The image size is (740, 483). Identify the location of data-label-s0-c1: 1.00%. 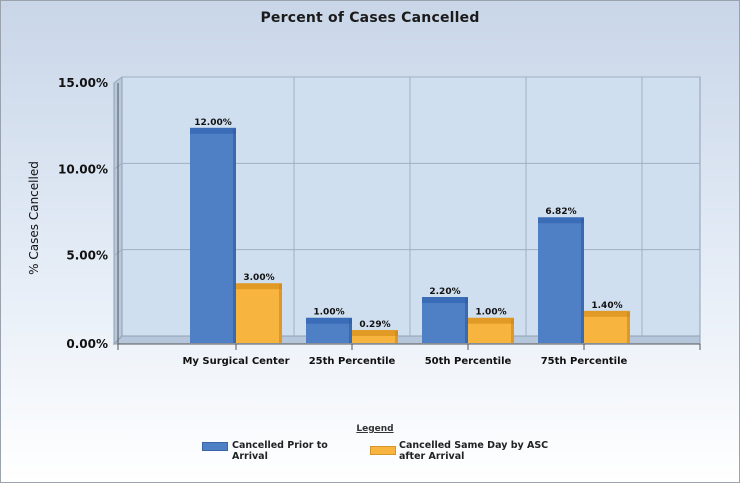
(328, 313).